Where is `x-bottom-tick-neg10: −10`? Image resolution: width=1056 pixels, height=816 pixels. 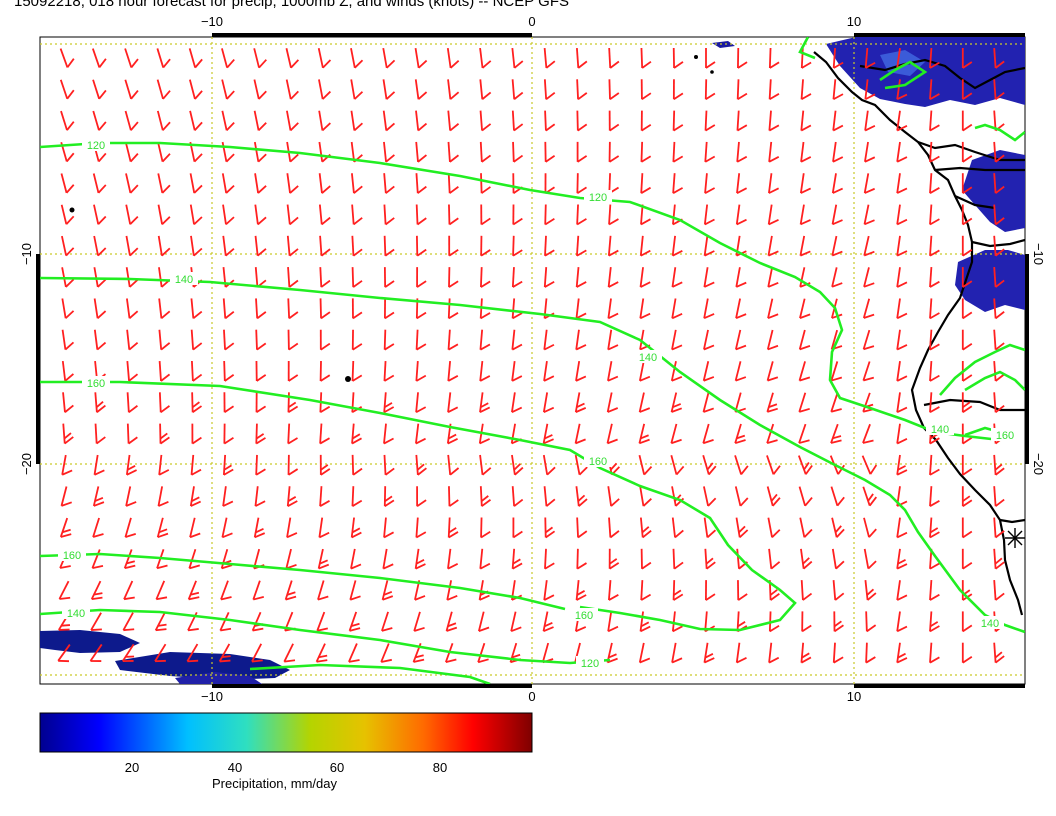
x-bottom-tick-neg10: −10 is located at coordinates (212, 696).